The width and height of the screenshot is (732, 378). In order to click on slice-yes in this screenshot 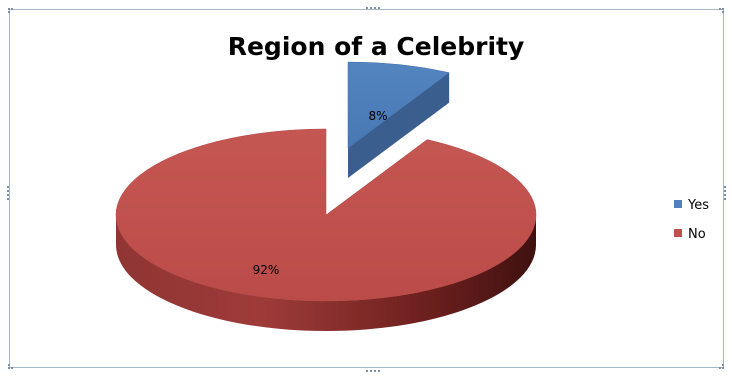, I will do `click(398, 105)`.